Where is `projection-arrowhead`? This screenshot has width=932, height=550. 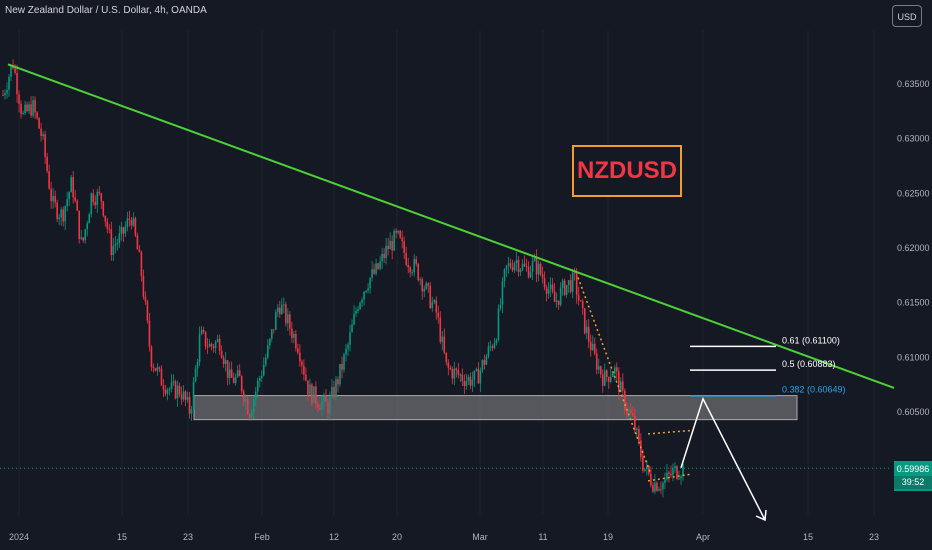
projection-arrowhead is located at coordinates (761, 515).